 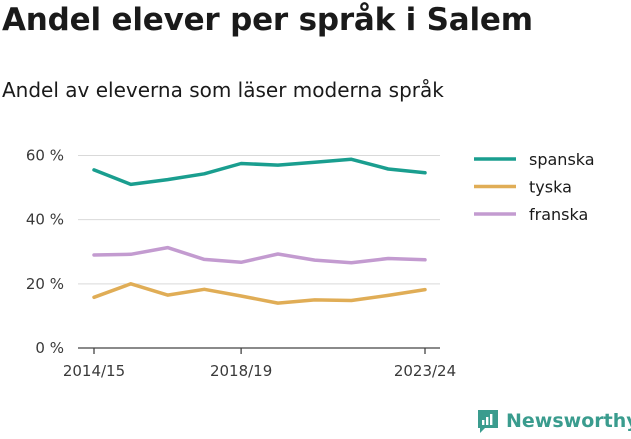 I want to click on legend: spanska tyska franska, so click(x=534, y=187).